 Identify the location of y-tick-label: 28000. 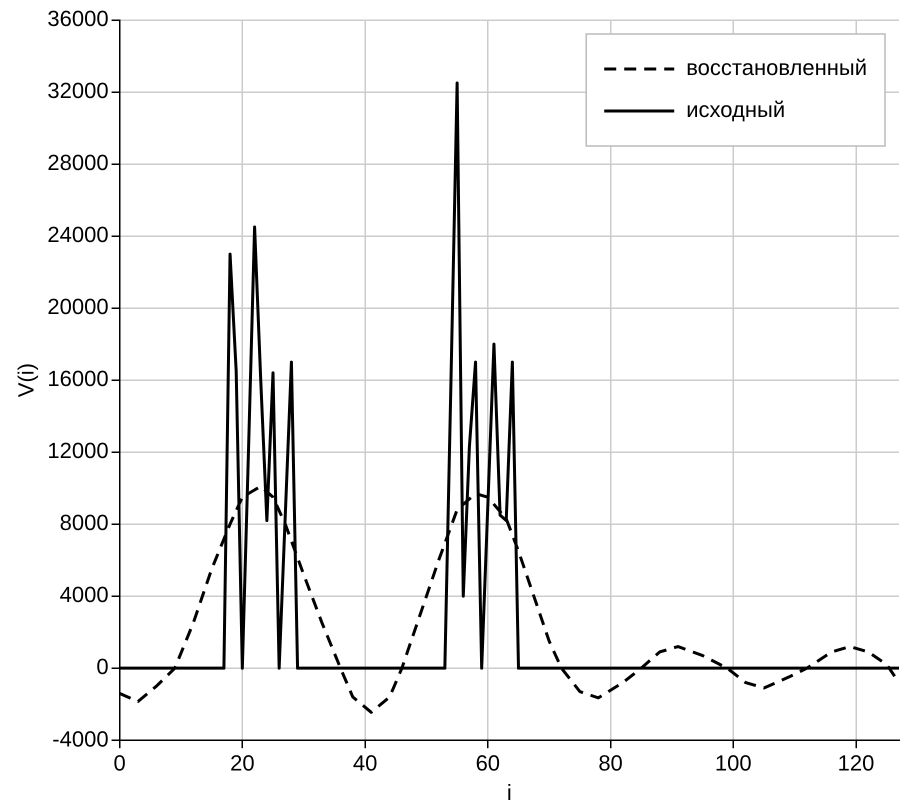
(78, 163).